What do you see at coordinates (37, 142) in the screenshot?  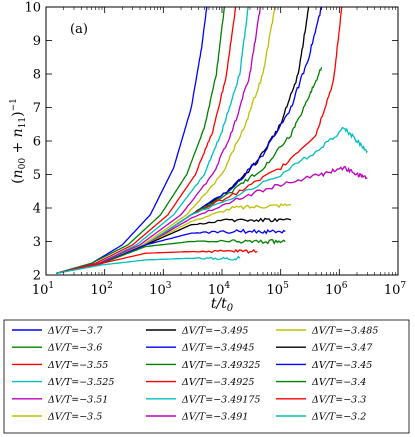 I see `y-tick-label: 6` at bounding box center [37, 142].